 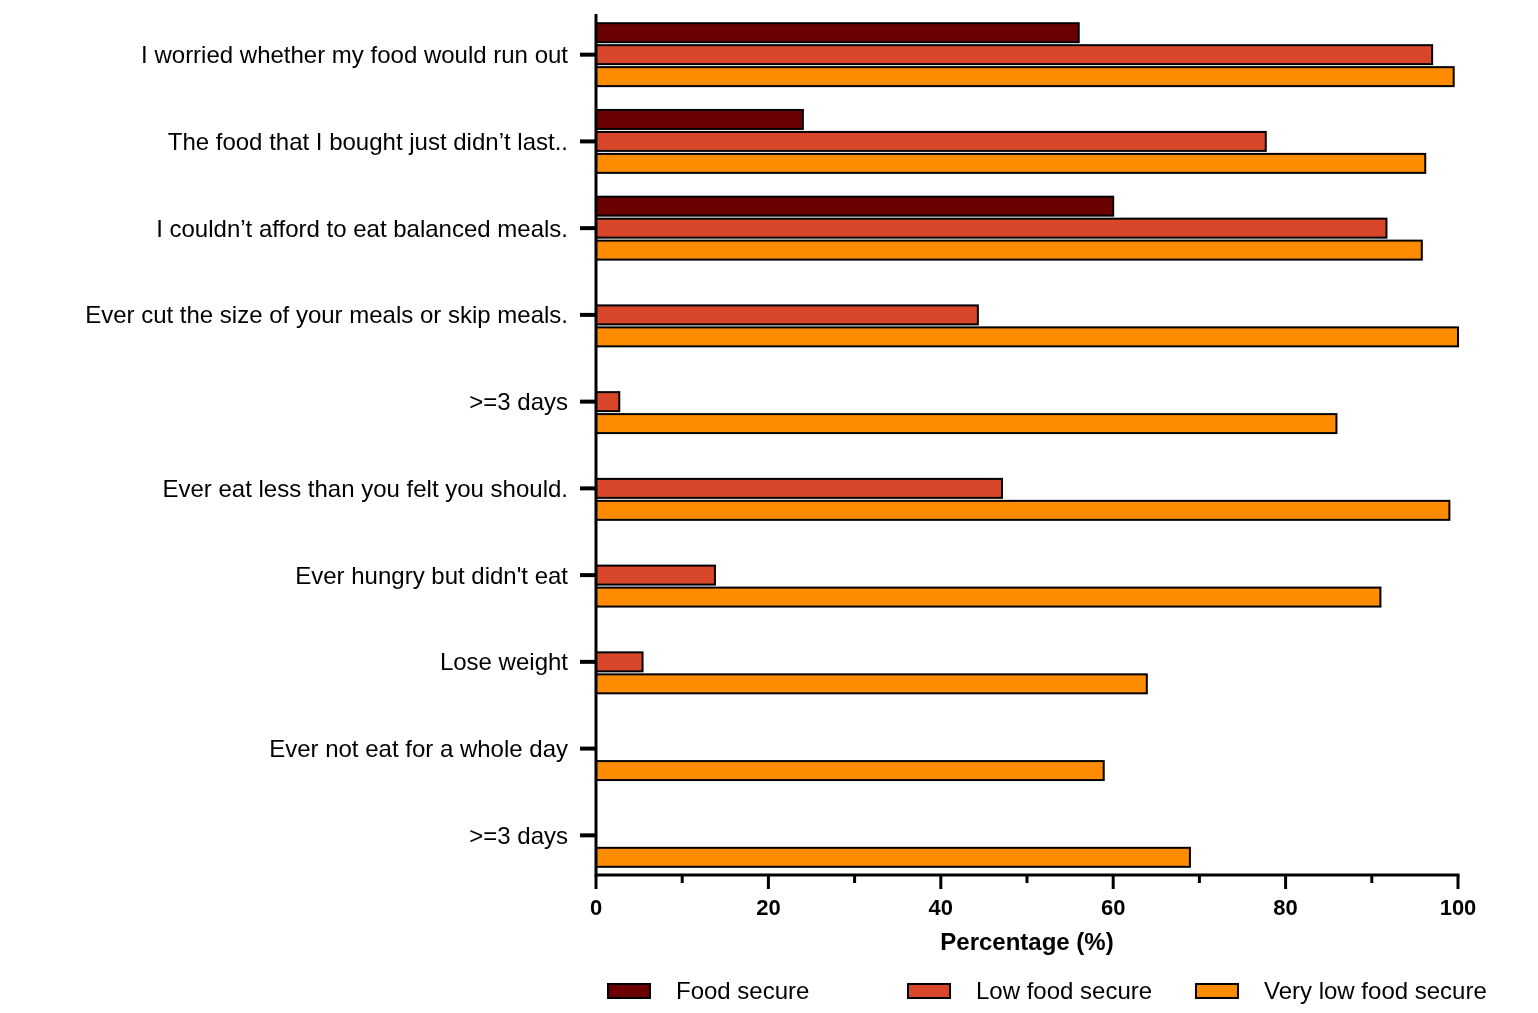 What do you see at coordinates (355, 55) in the screenshot?
I see `y-tick-label: I worried whether my food would run out` at bounding box center [355, 55].